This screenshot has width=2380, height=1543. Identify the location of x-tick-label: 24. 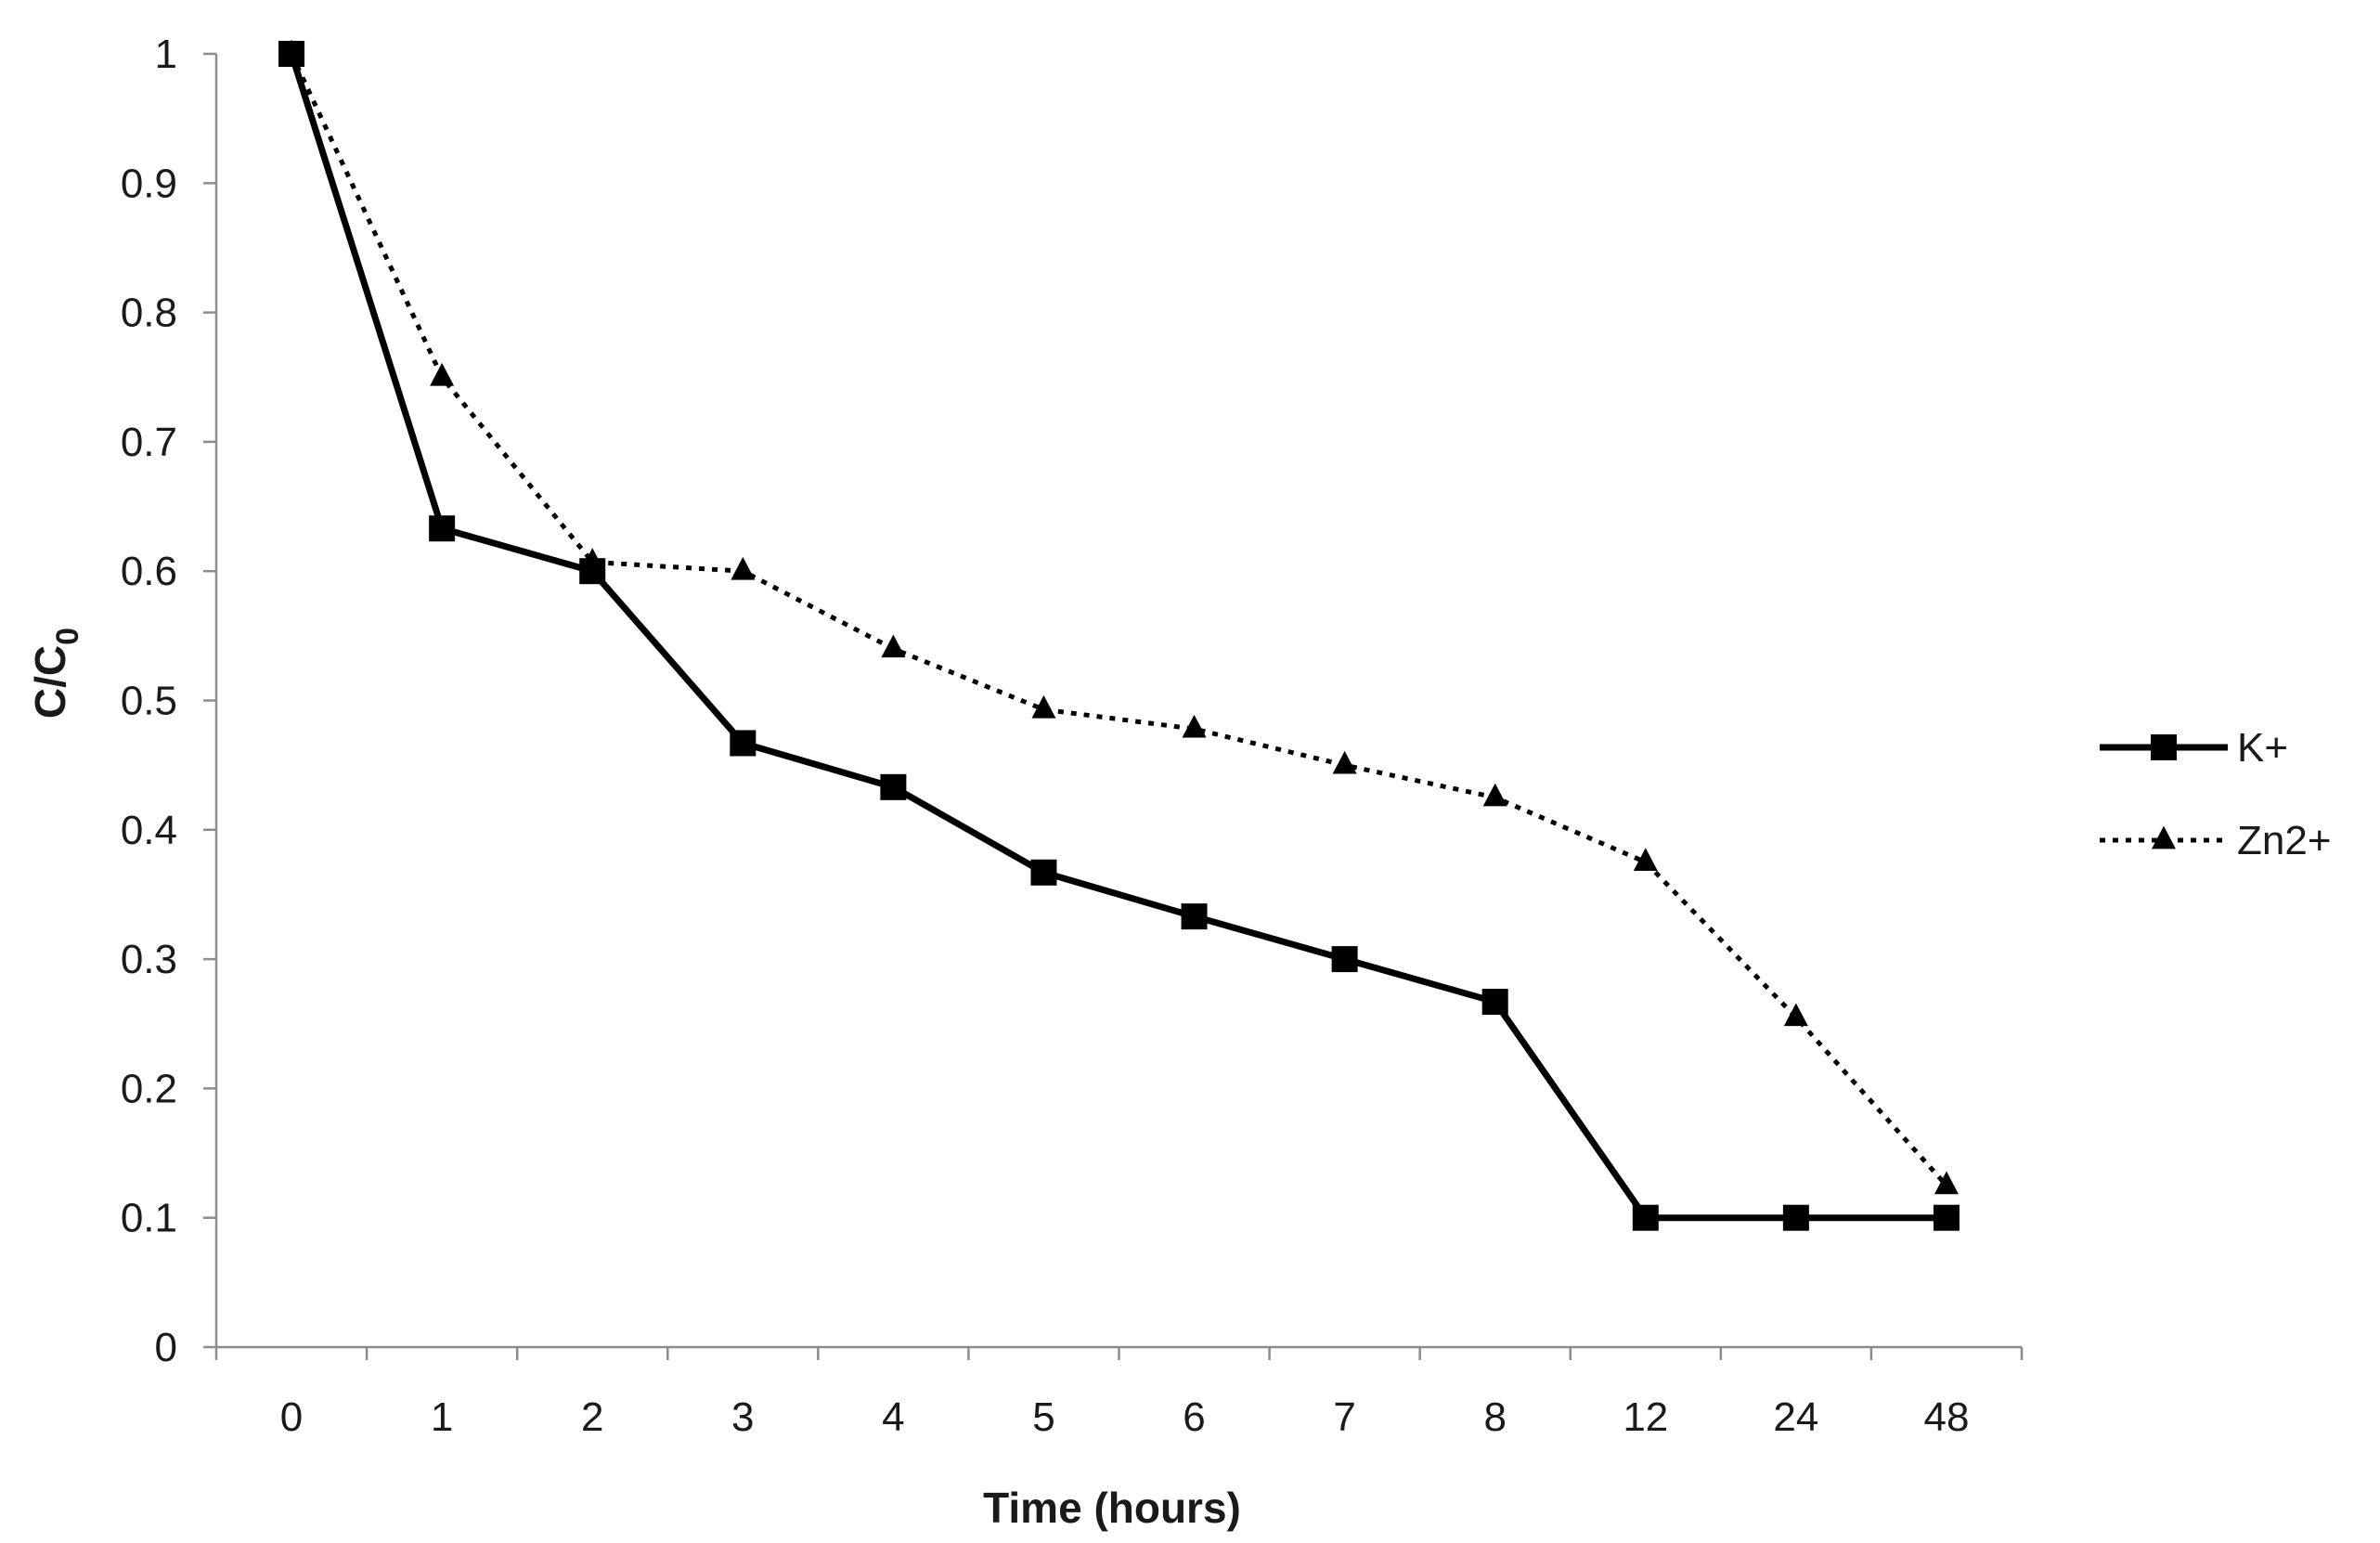
(1795, 1417).